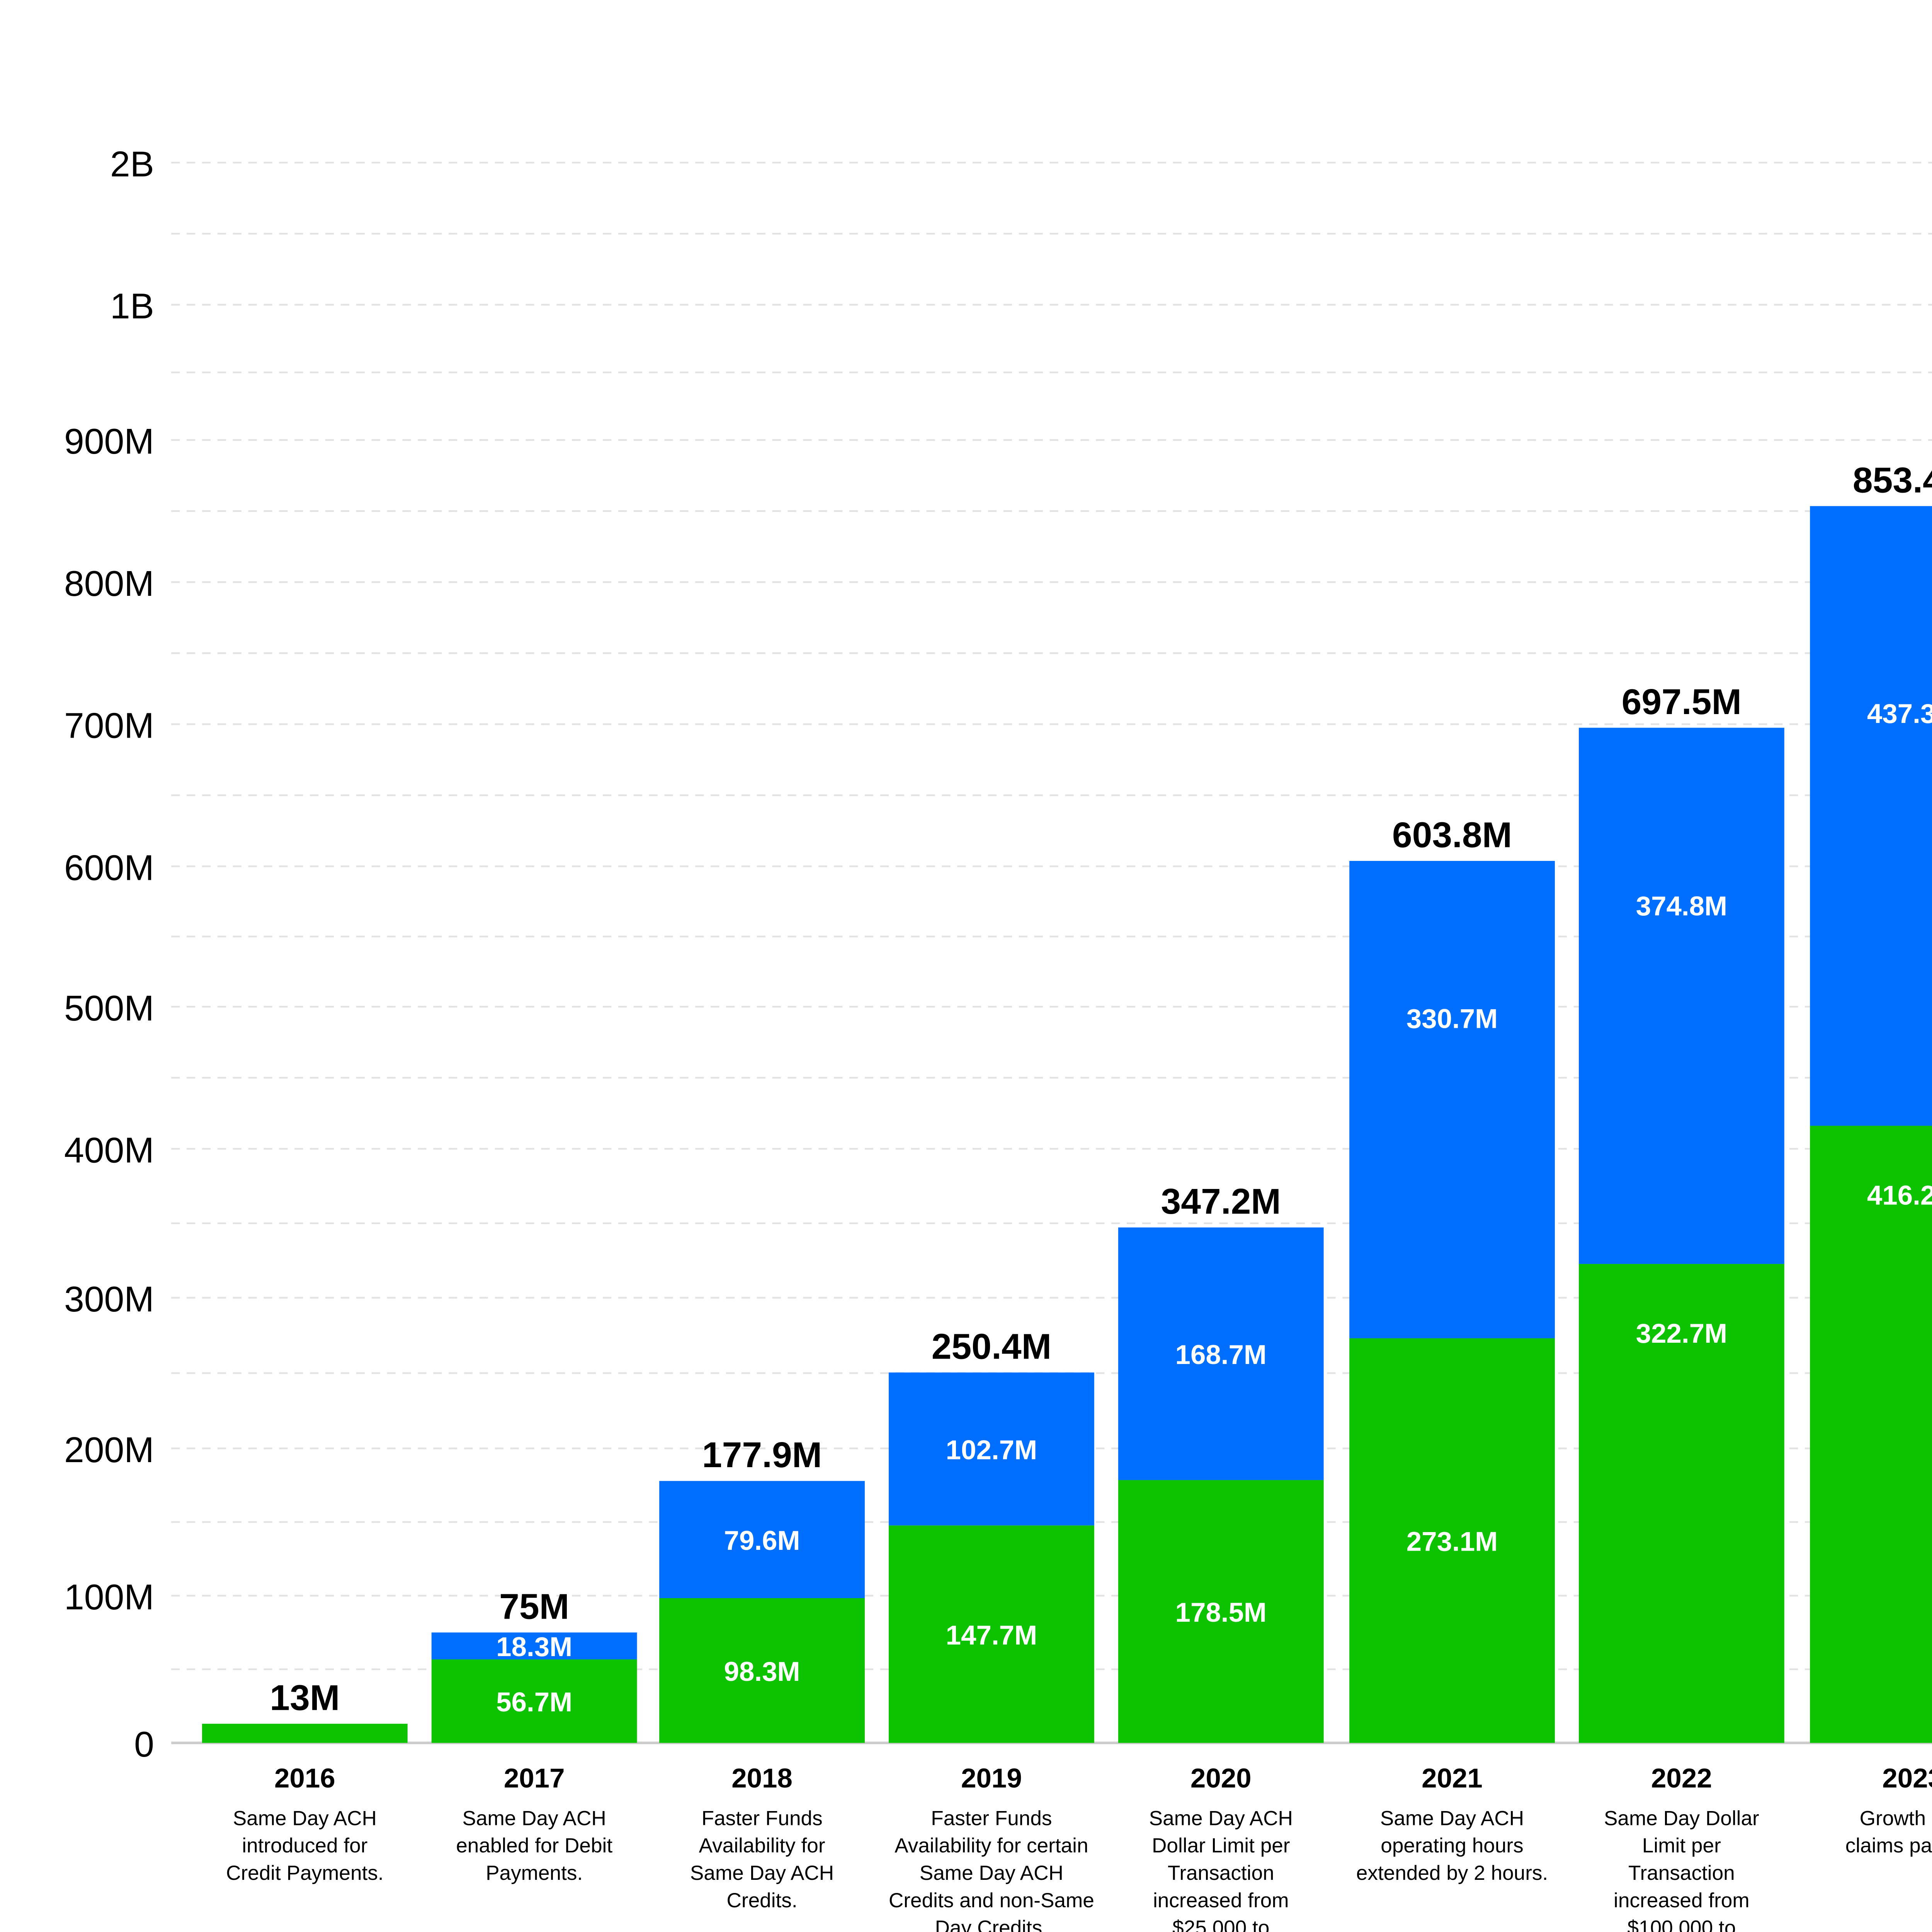  Describe the element at coordinates (535, 1818) in the screenshot. I see `annotation-line-2017: Same Day ACH` at that location.